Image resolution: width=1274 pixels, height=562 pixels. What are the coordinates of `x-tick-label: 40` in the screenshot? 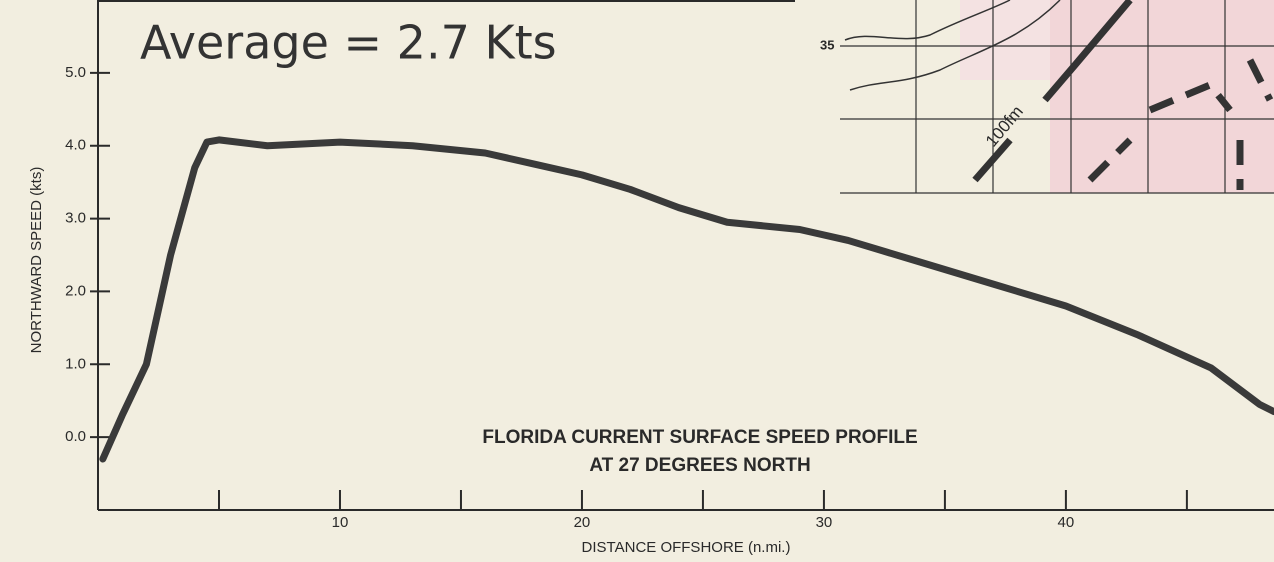 It's located at (1066, 522).